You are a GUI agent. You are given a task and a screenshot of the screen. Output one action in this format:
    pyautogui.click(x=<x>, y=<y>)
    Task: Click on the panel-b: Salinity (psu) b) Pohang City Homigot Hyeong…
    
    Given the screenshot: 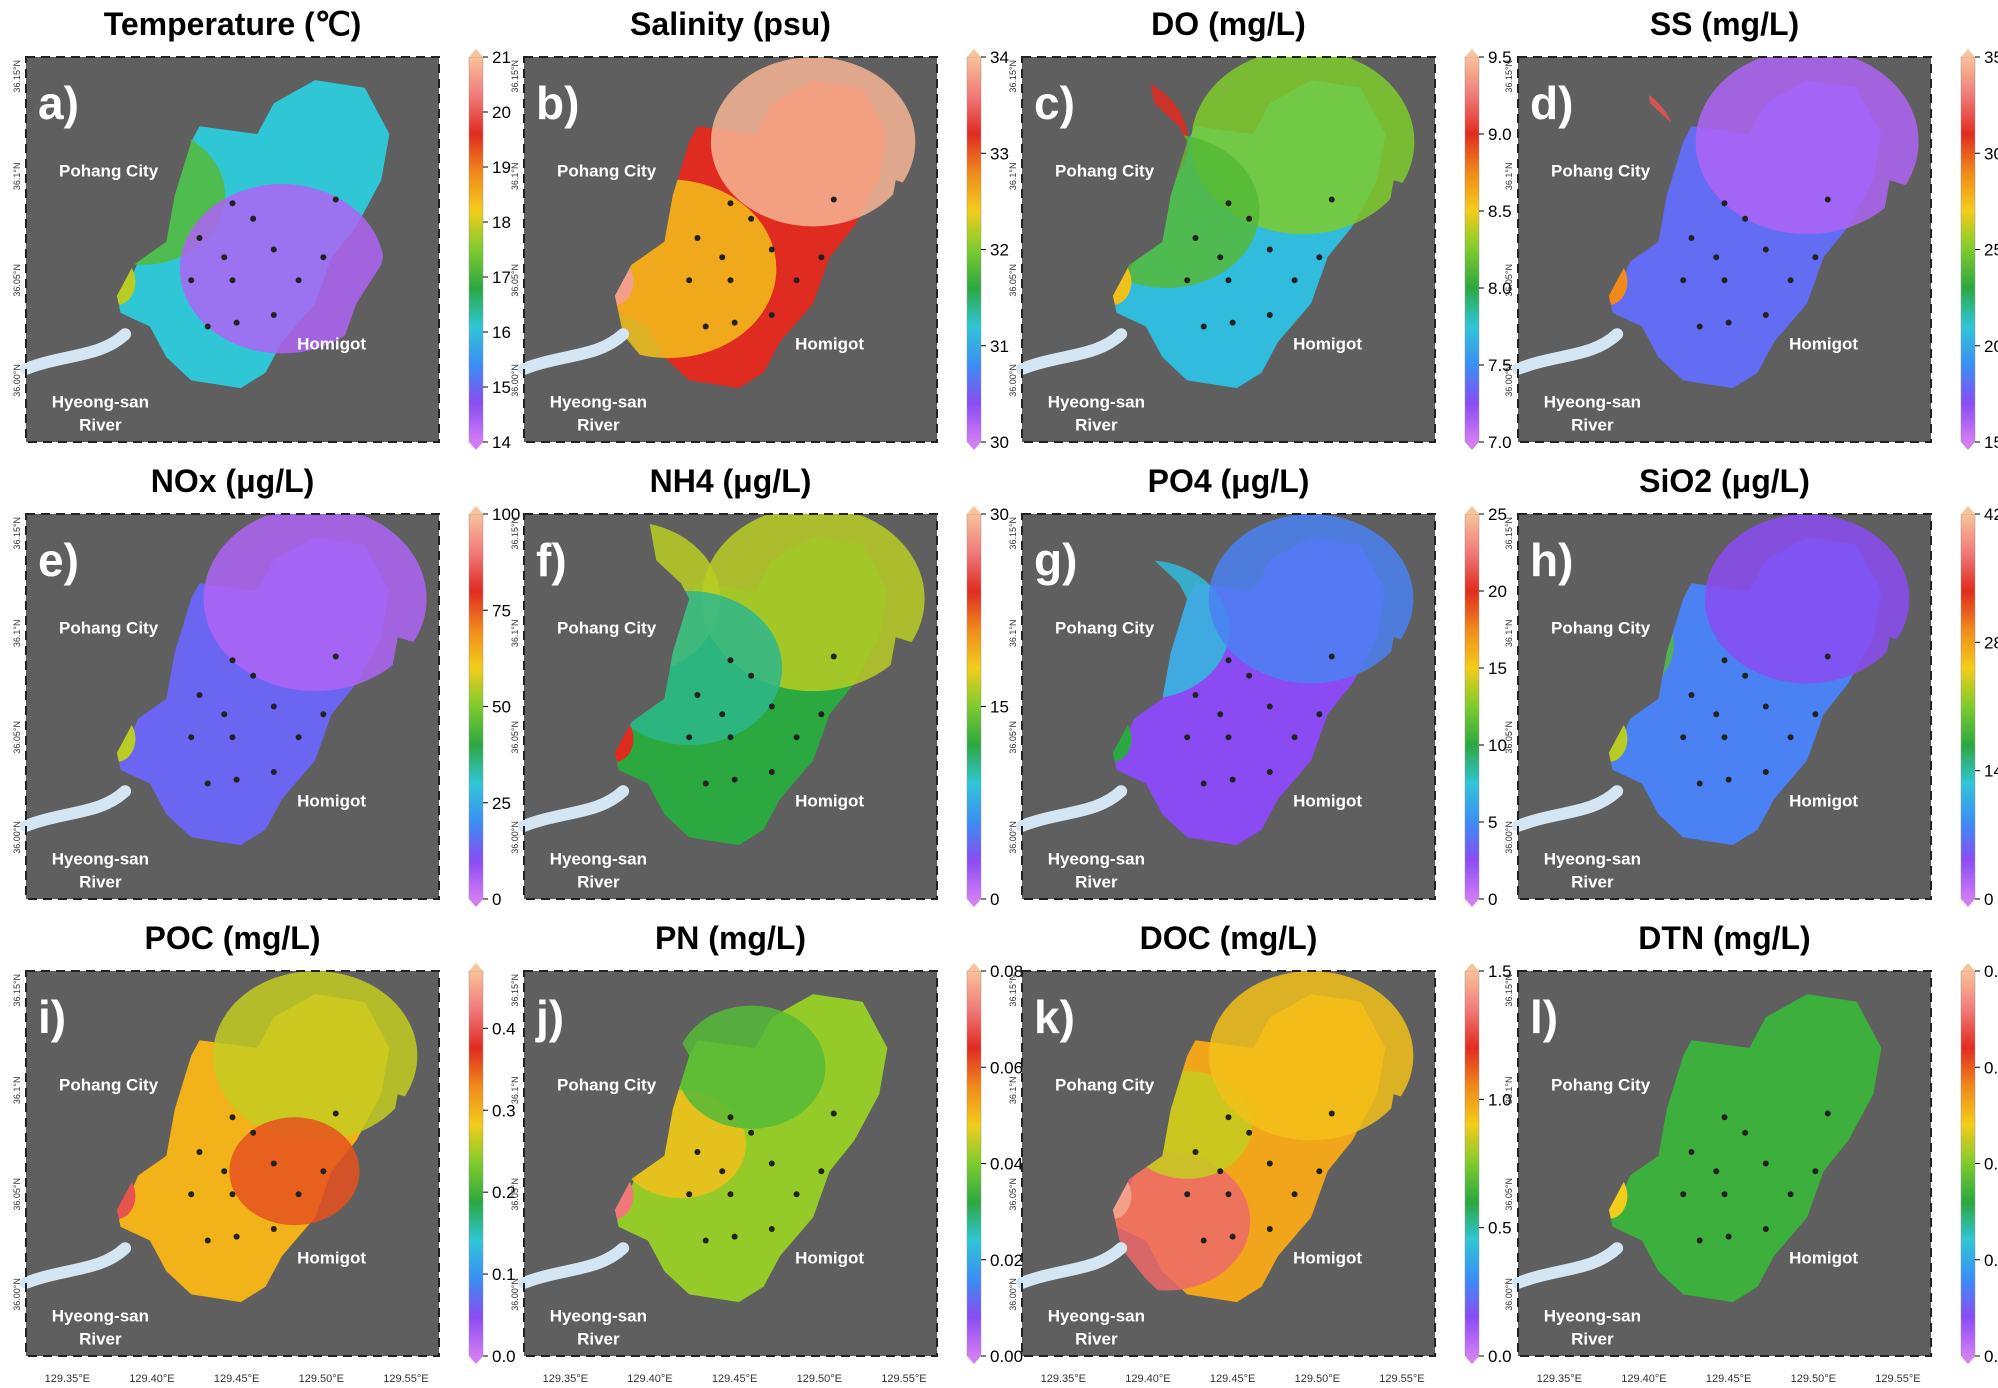 What is the action you would take?
    pyautogui.click(x=759, y=229)
    